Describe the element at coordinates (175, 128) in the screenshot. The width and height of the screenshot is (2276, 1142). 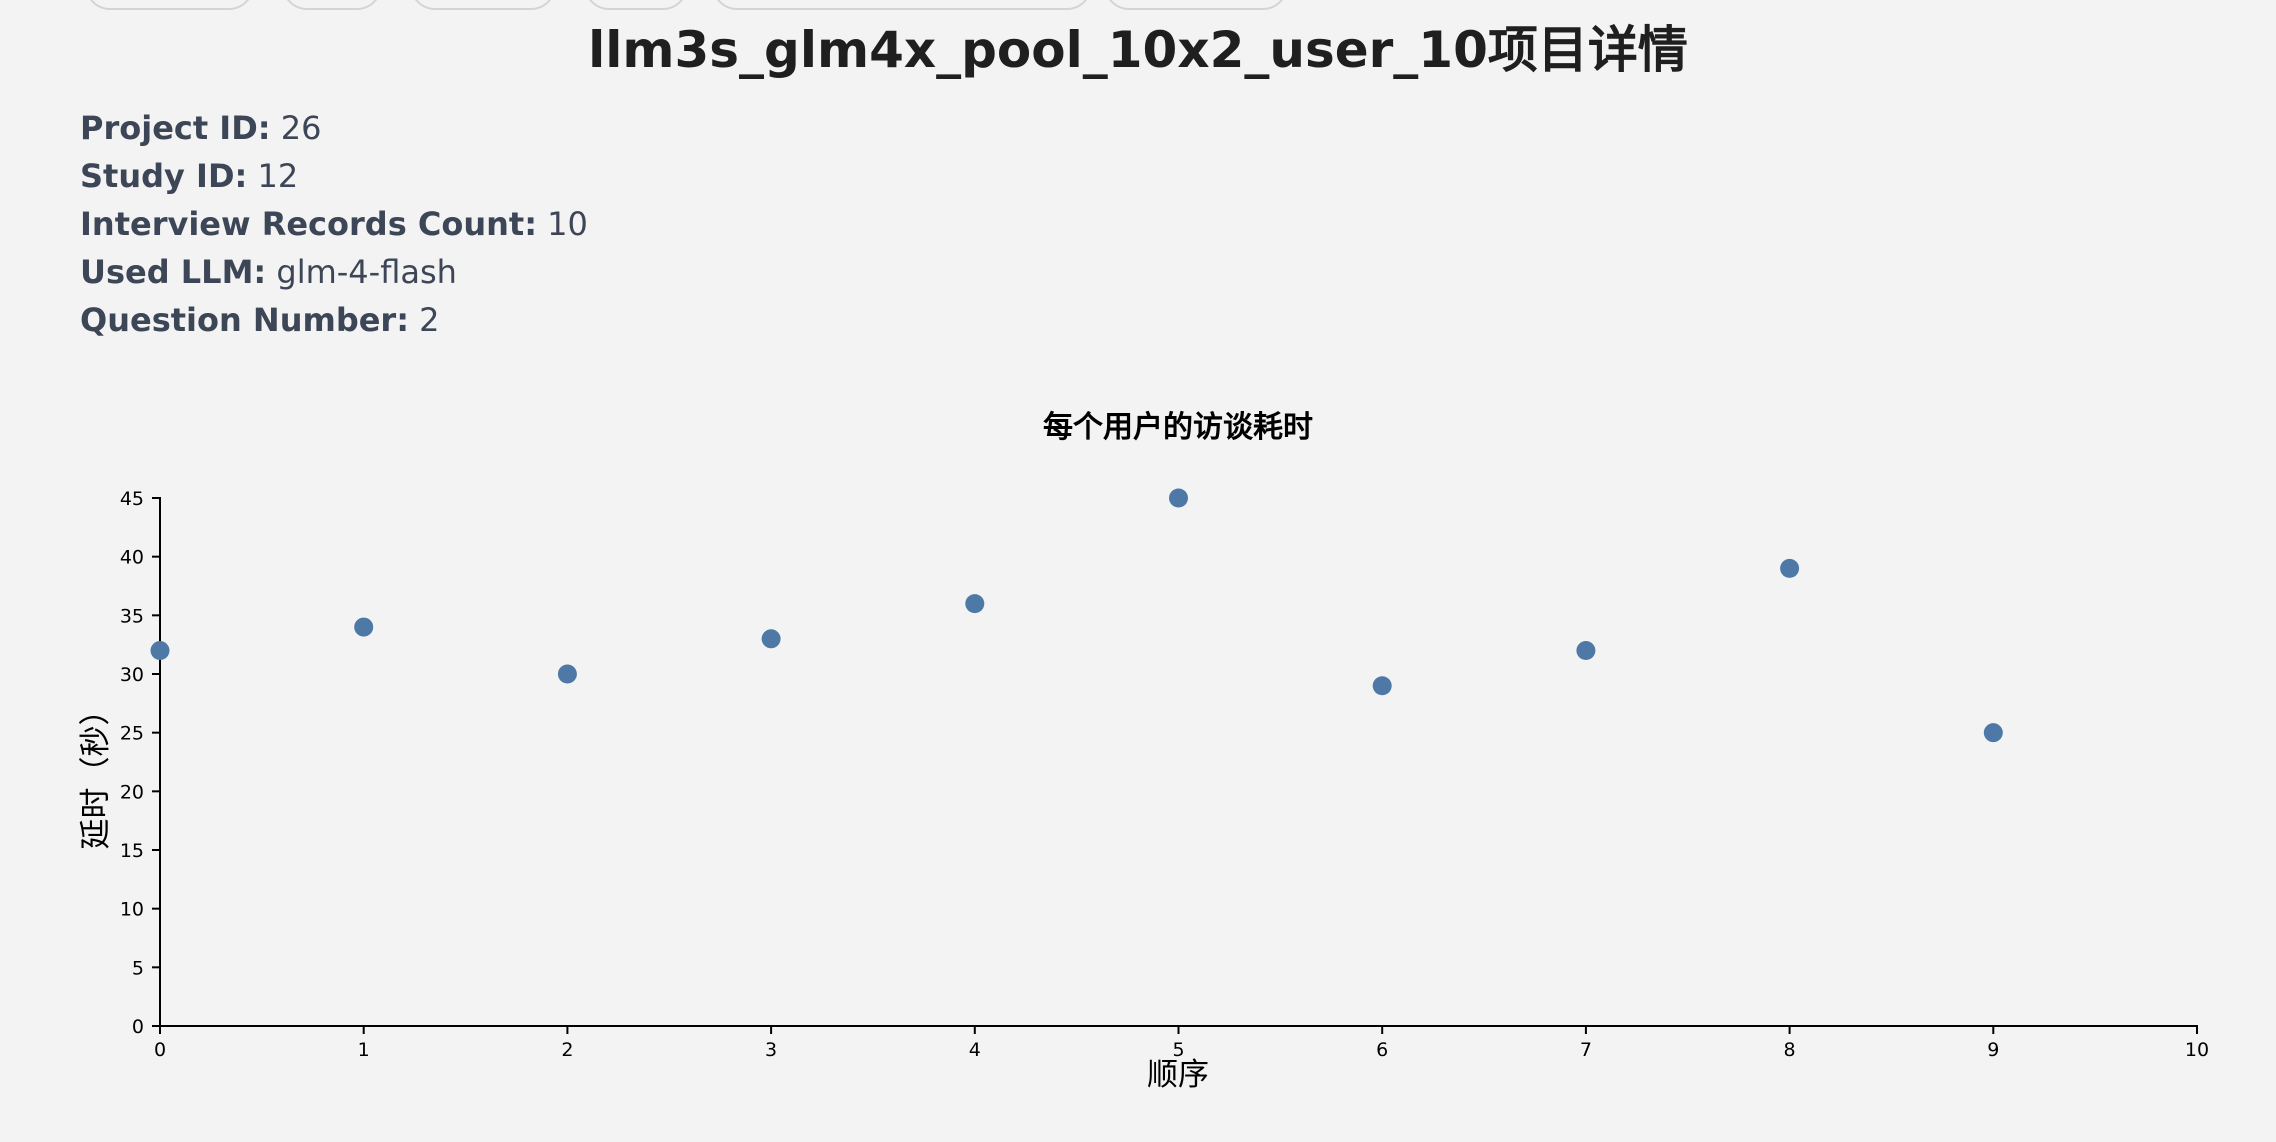
I see `info-label: Project ID:` at that location.